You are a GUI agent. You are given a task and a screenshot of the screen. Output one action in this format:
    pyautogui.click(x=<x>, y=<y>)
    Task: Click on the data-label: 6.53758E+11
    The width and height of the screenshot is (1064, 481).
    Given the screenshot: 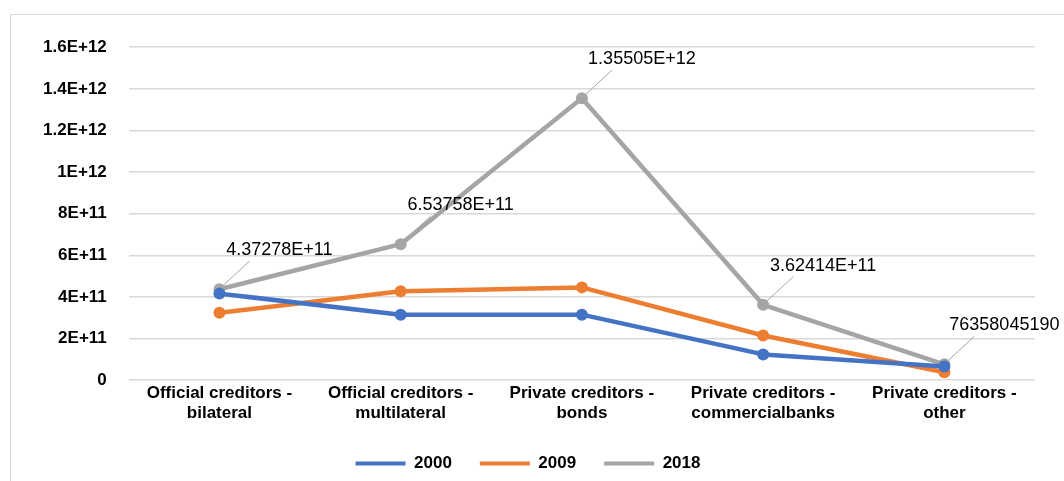 What is the action you would take?
    pyautogui.click(x=460, y=204)
    